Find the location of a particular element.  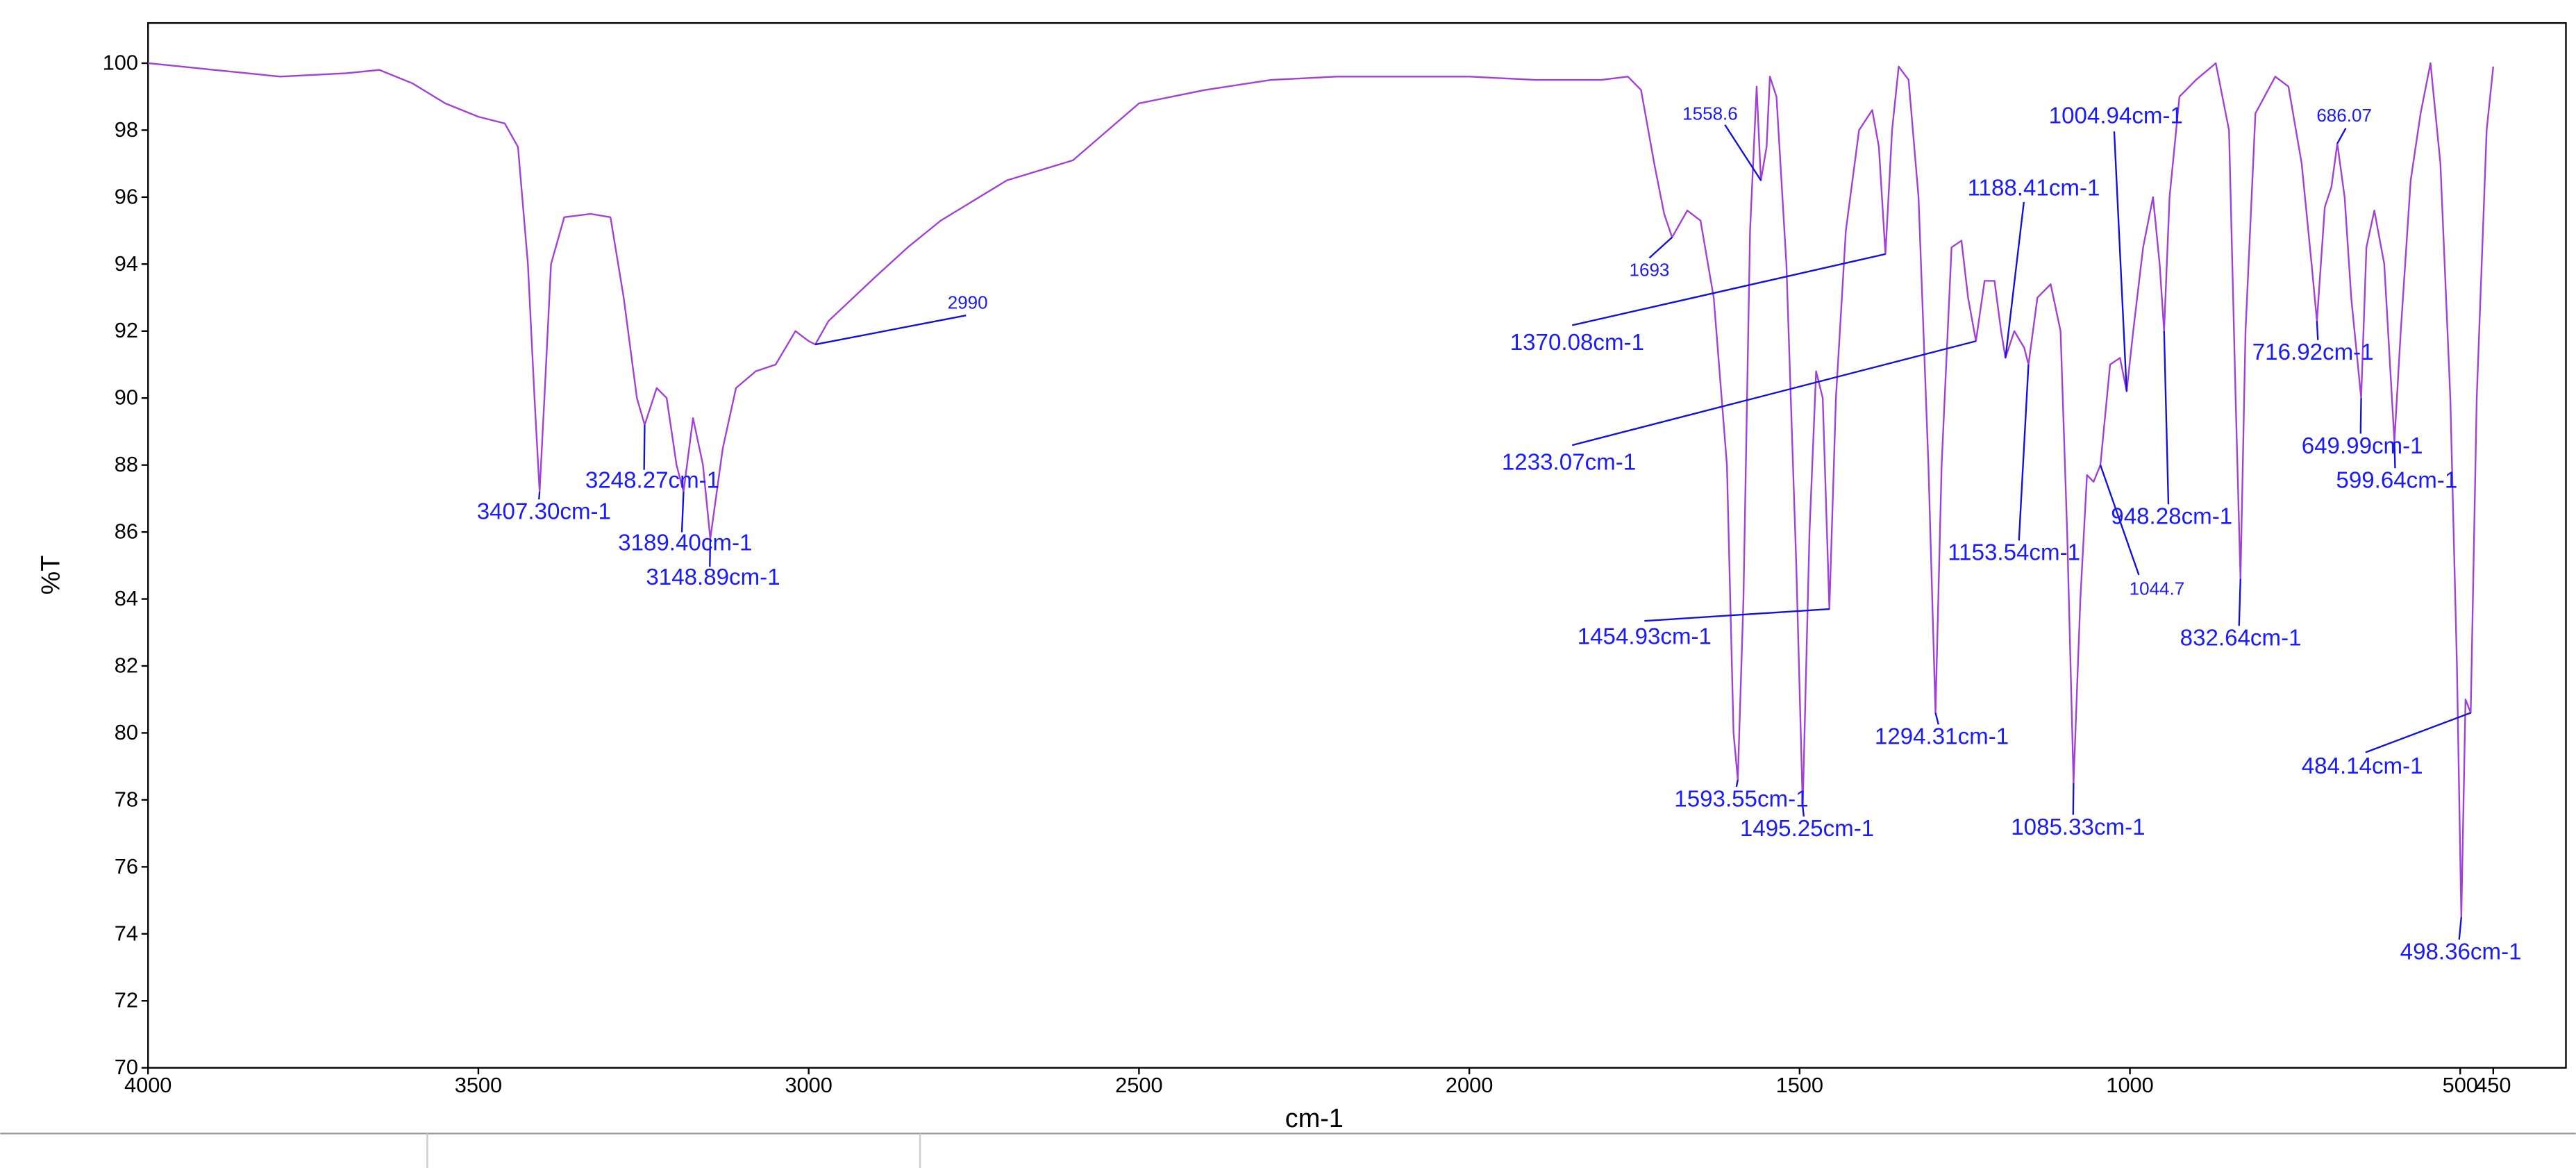

peak-label: 1495.25cm-1 is located at coordinates (1807, 829).